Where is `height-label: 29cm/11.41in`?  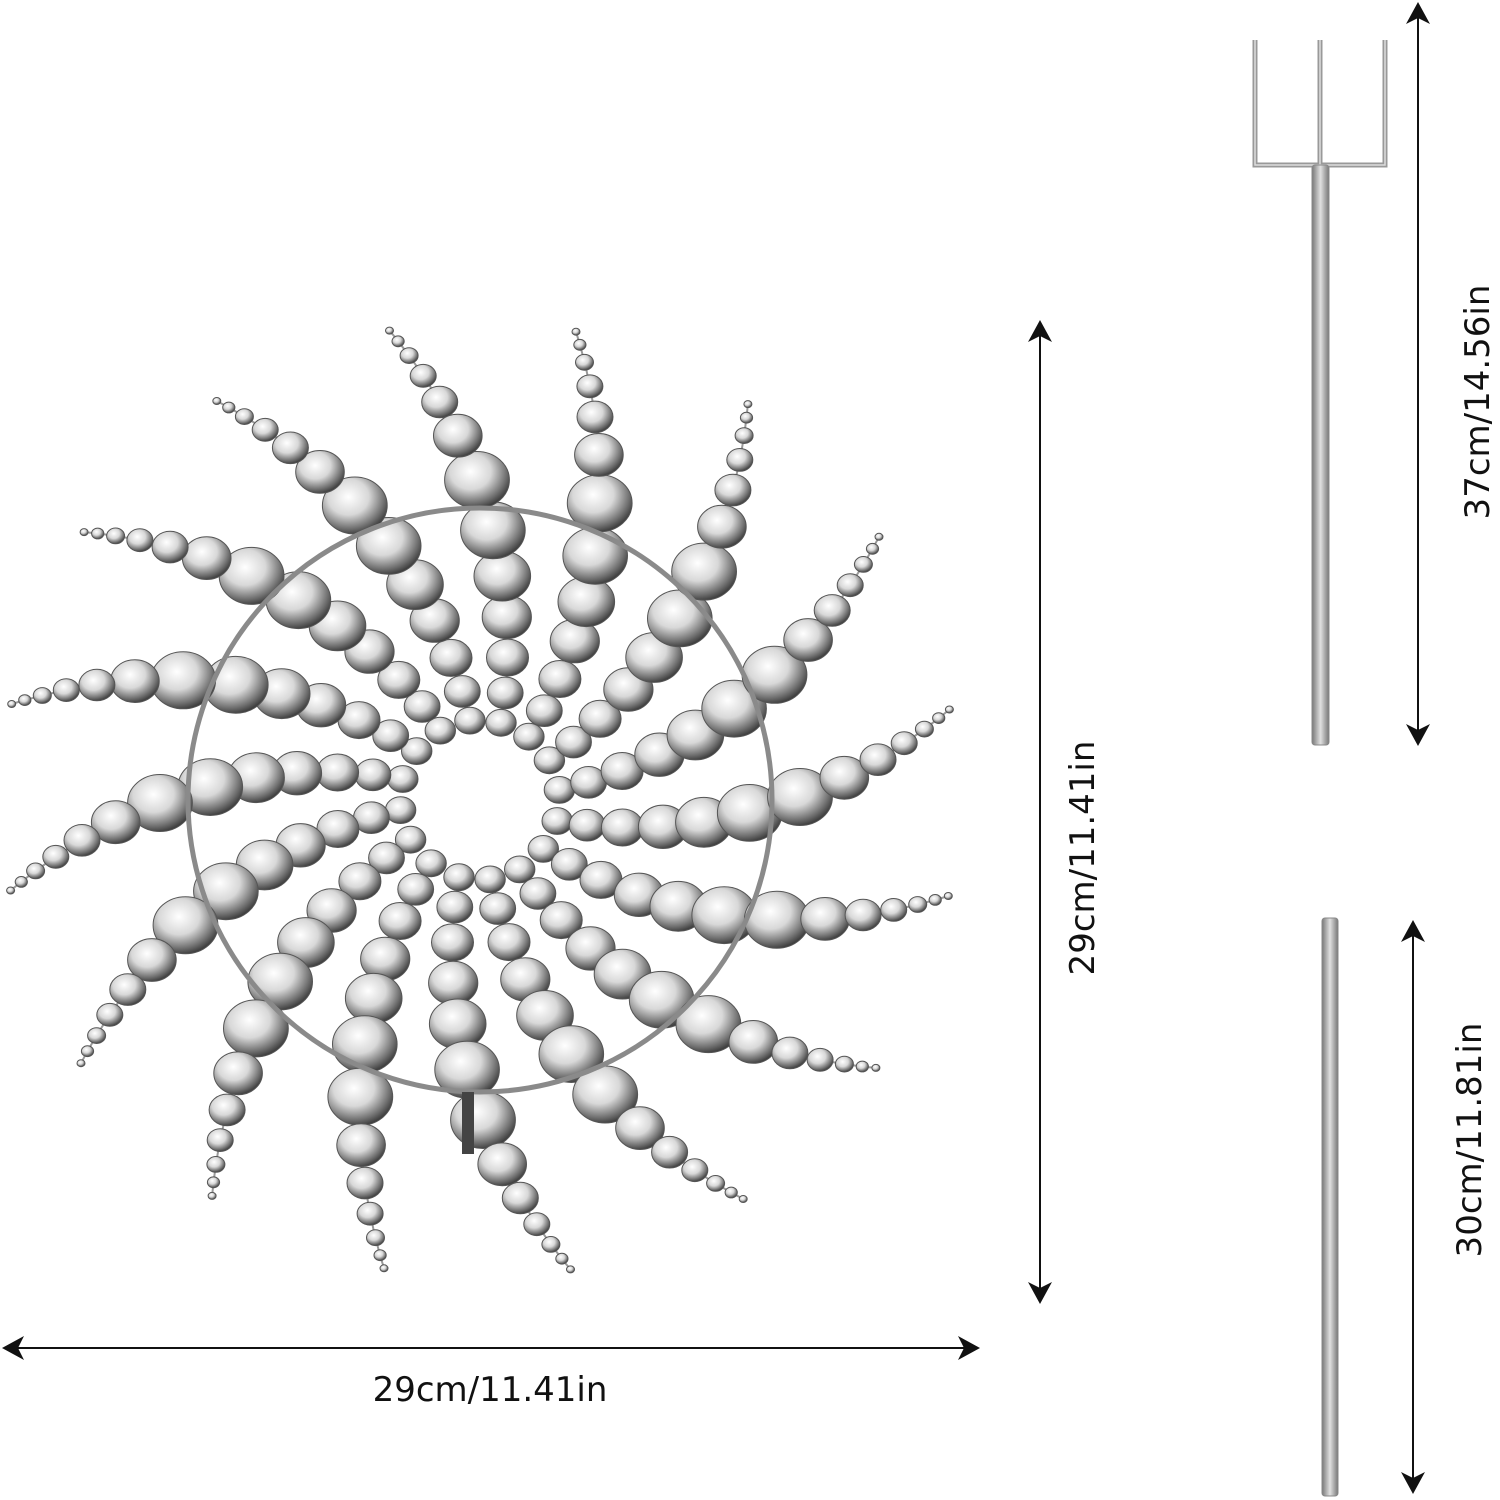
height-label: 29cm/11.41in is located at coordinates (1083, 858).